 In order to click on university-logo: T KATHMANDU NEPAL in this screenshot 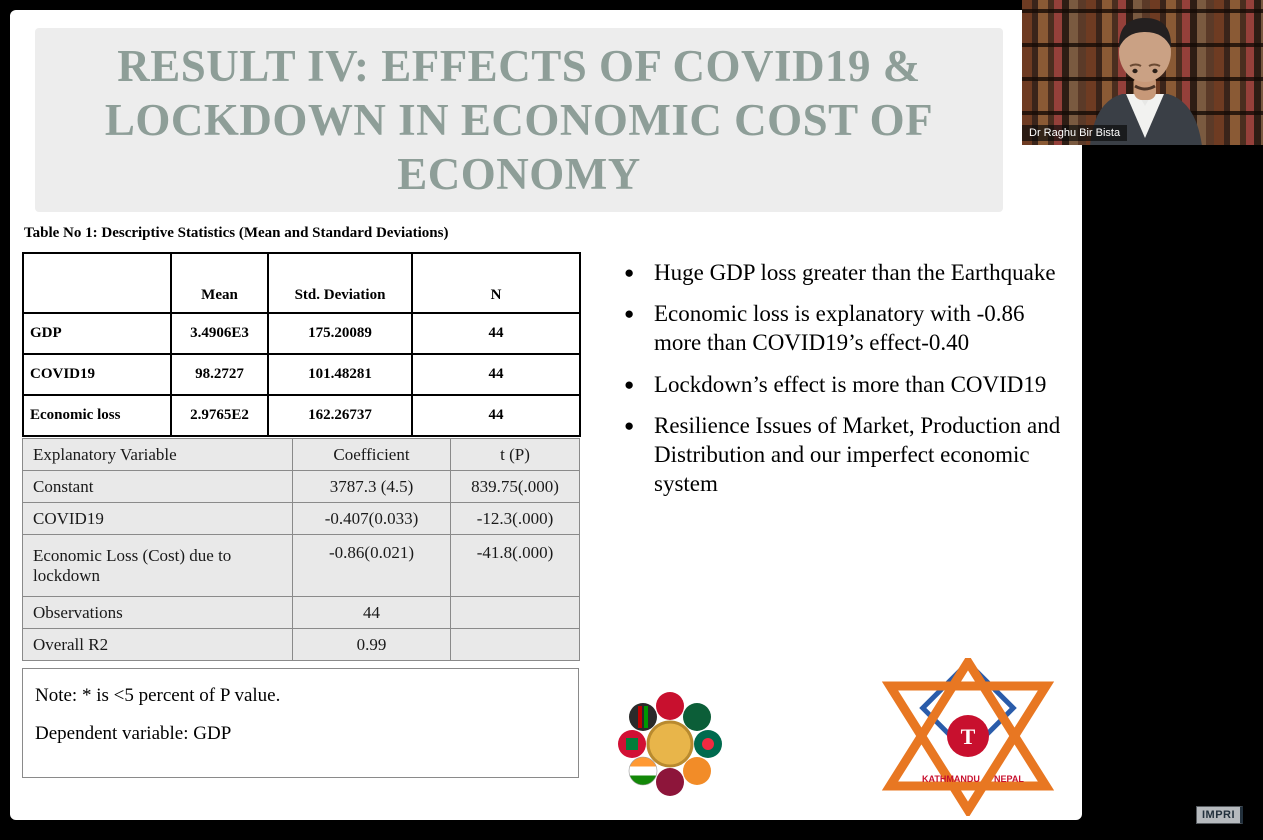, I will do `click(968, 736)`.